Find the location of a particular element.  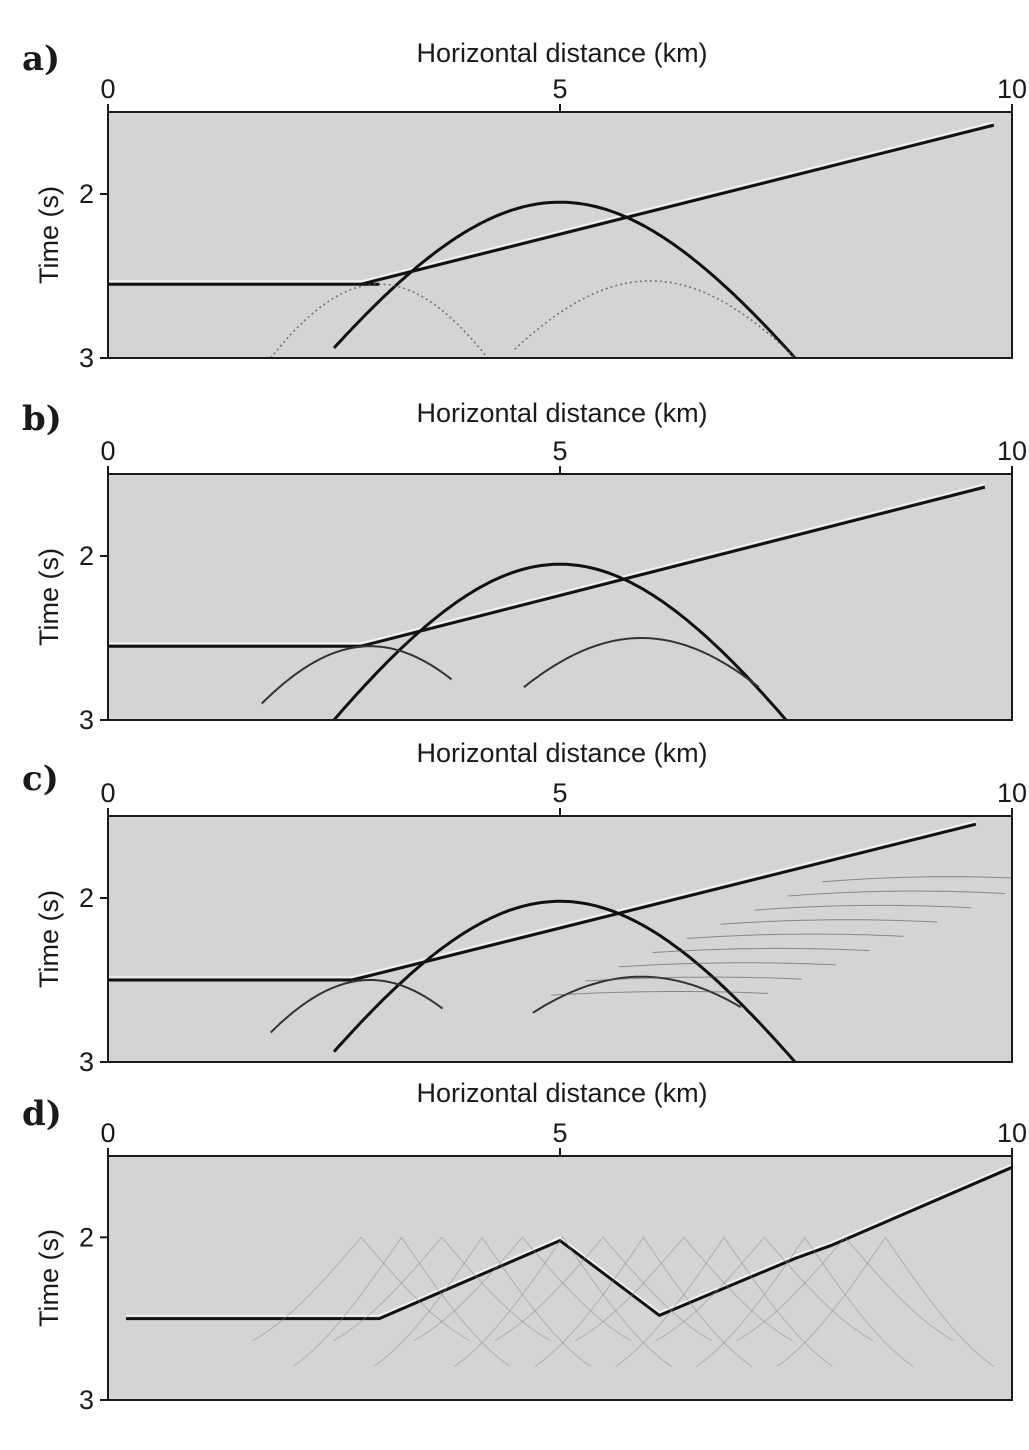

event-polyline is located at coordinates (568, 1243).